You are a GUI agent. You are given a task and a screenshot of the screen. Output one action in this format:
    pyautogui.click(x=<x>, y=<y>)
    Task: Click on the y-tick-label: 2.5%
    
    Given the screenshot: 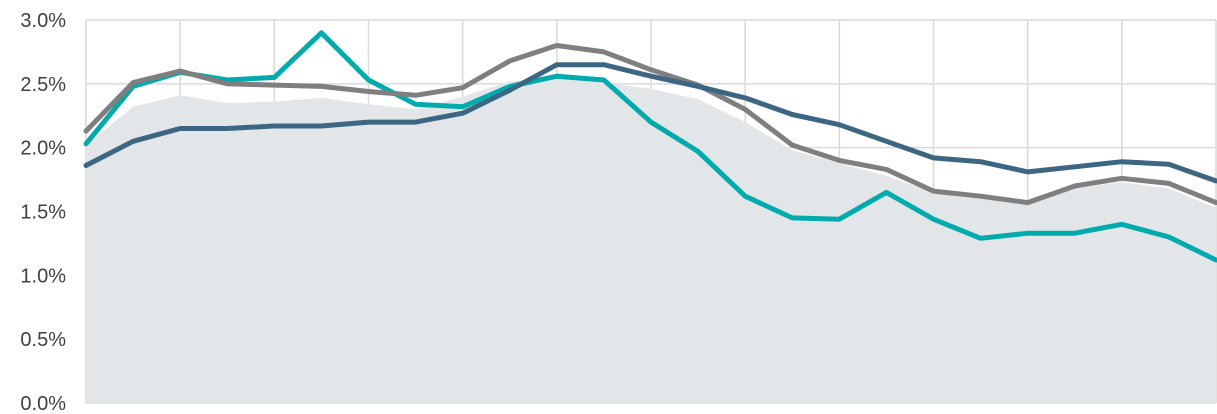 What is the action you would take?
    pyautogui.click(x=43, y=85)
    